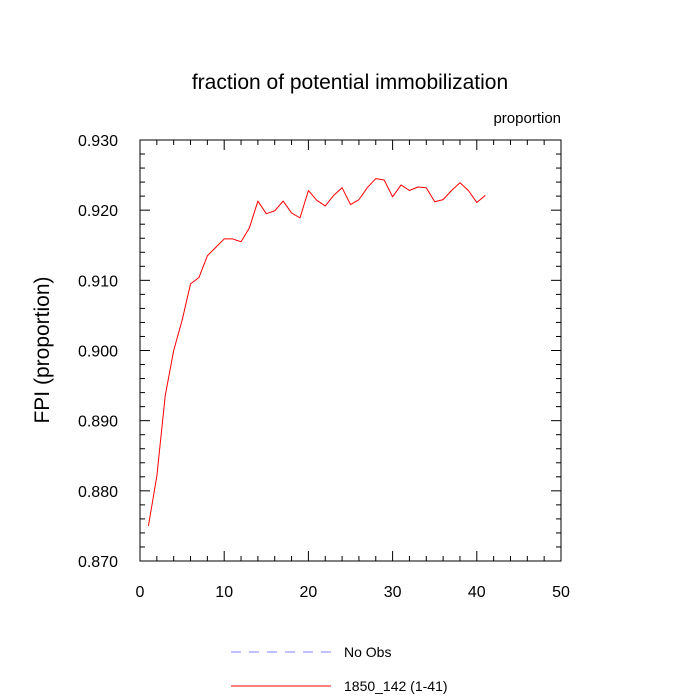  I want to click on y-tick-label: 0.910, so click(98, 281).